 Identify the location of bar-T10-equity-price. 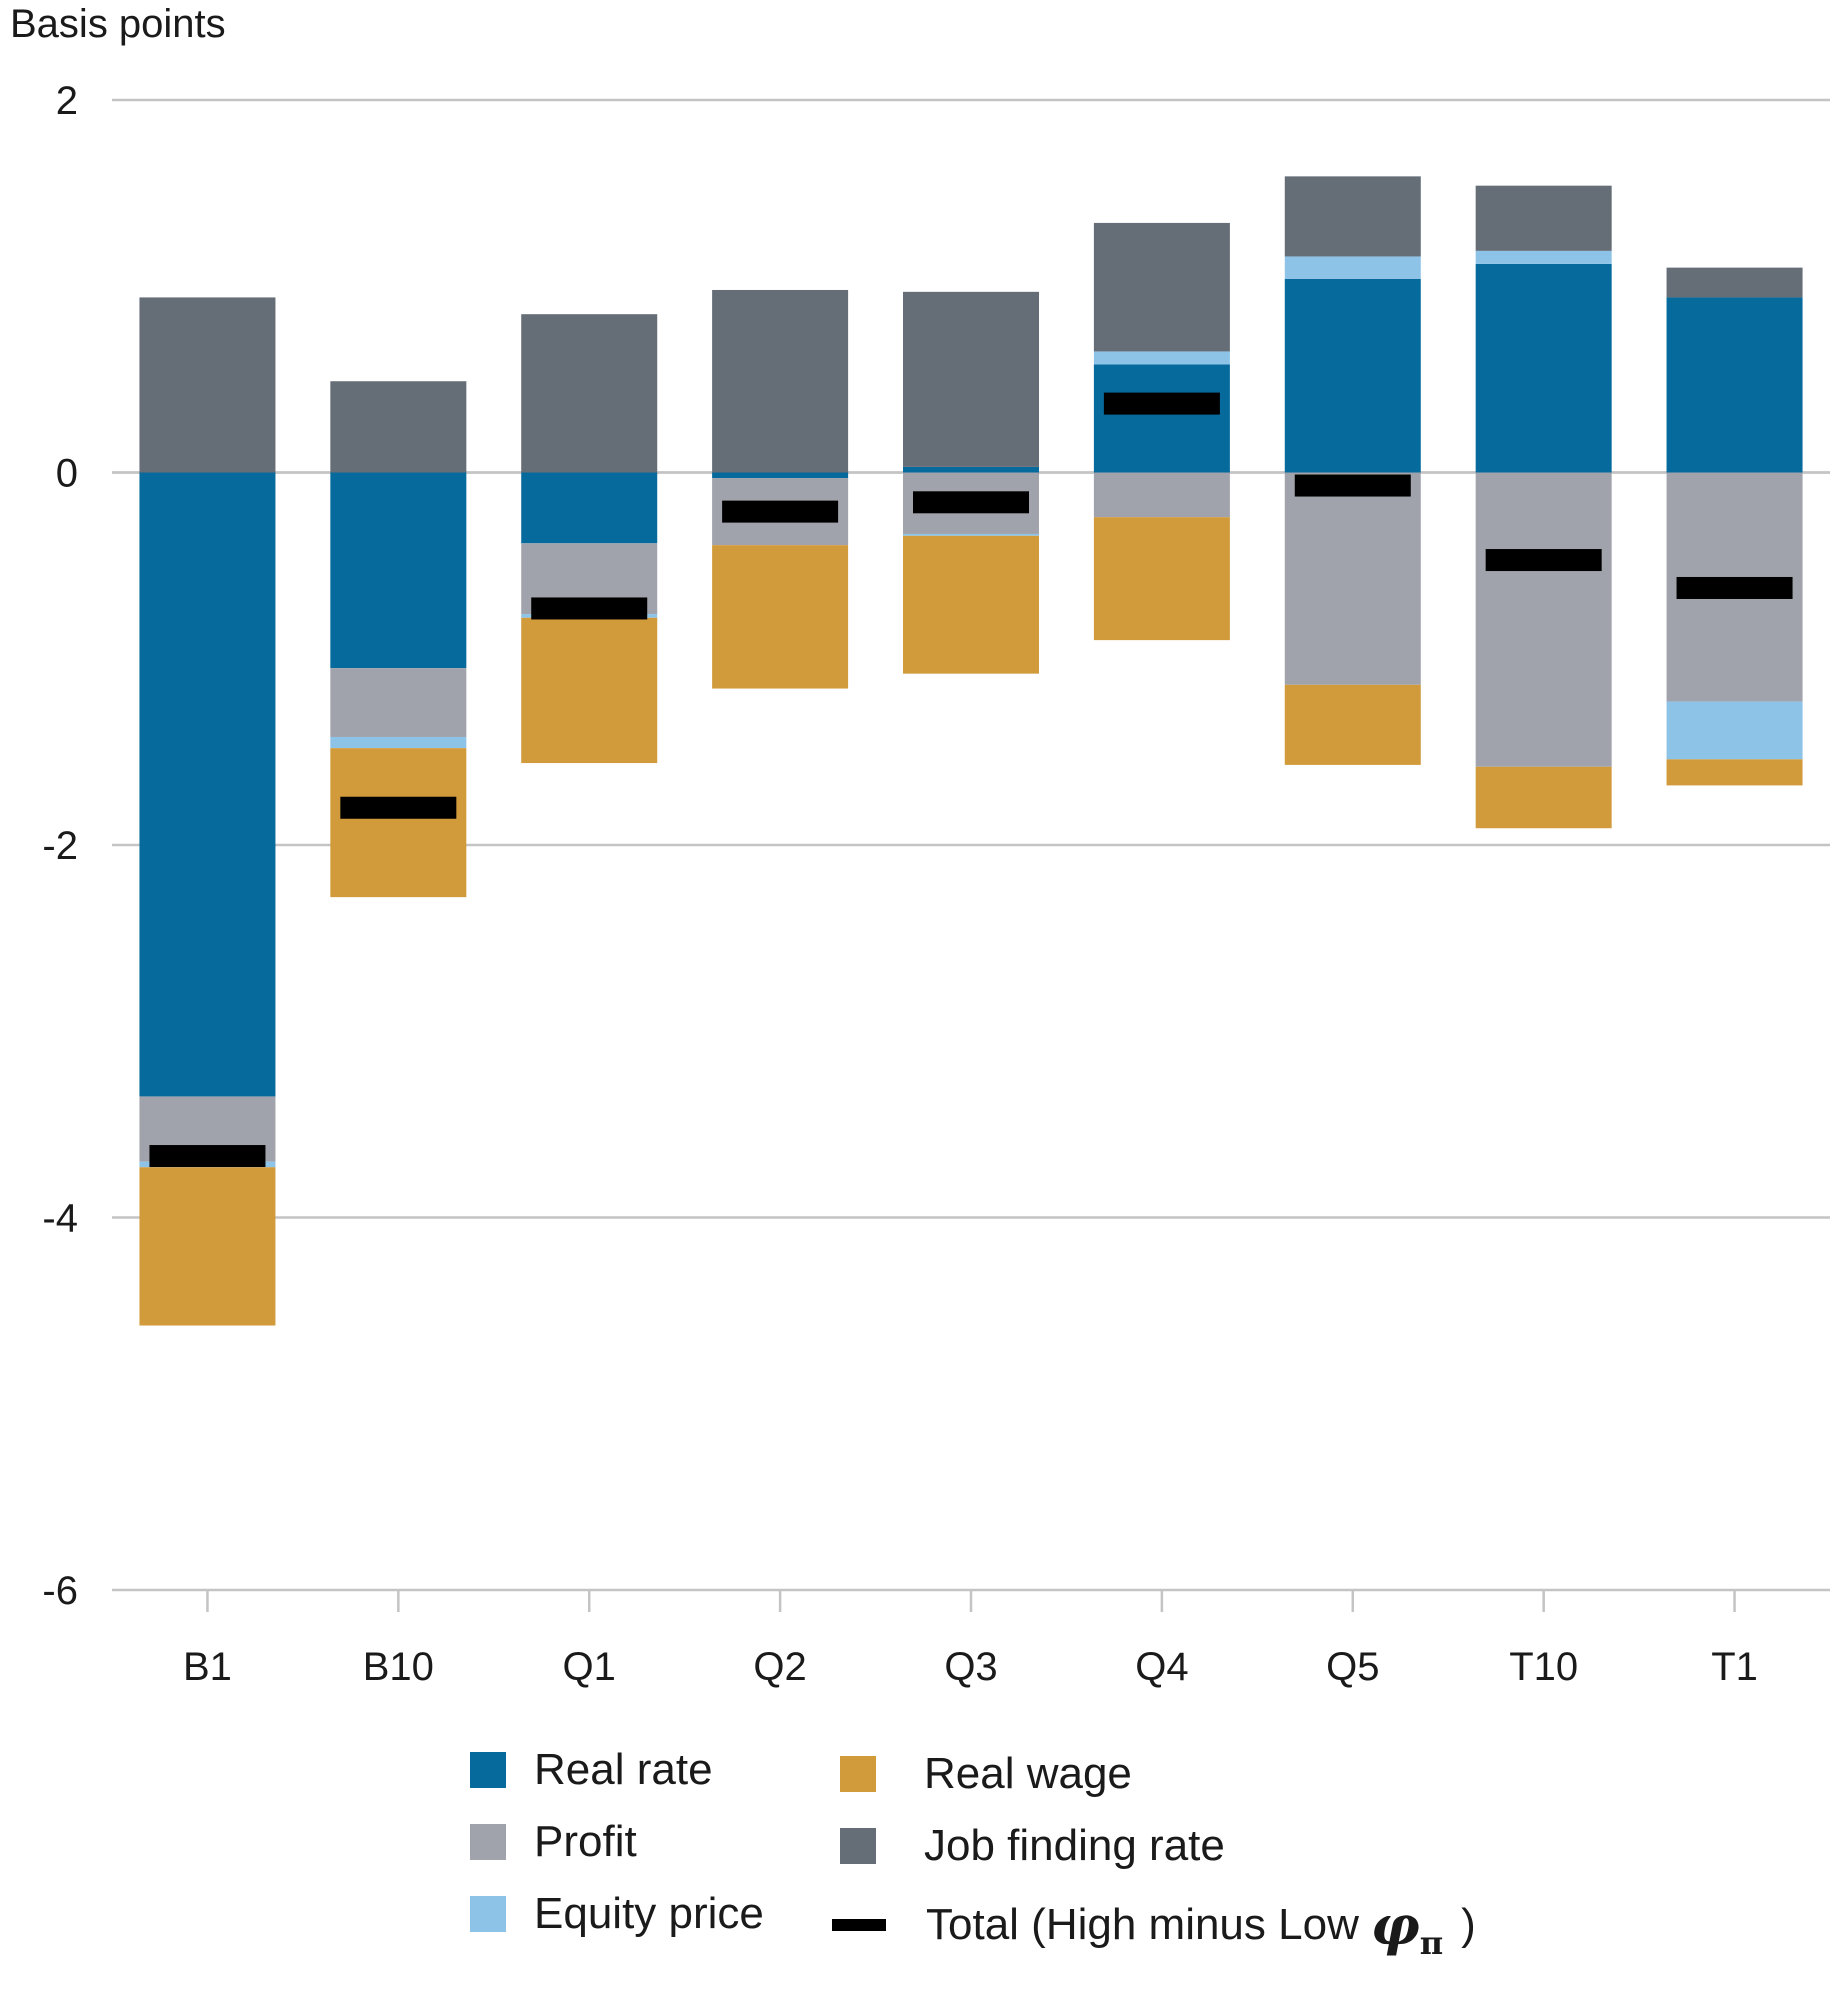
(1543, 257).